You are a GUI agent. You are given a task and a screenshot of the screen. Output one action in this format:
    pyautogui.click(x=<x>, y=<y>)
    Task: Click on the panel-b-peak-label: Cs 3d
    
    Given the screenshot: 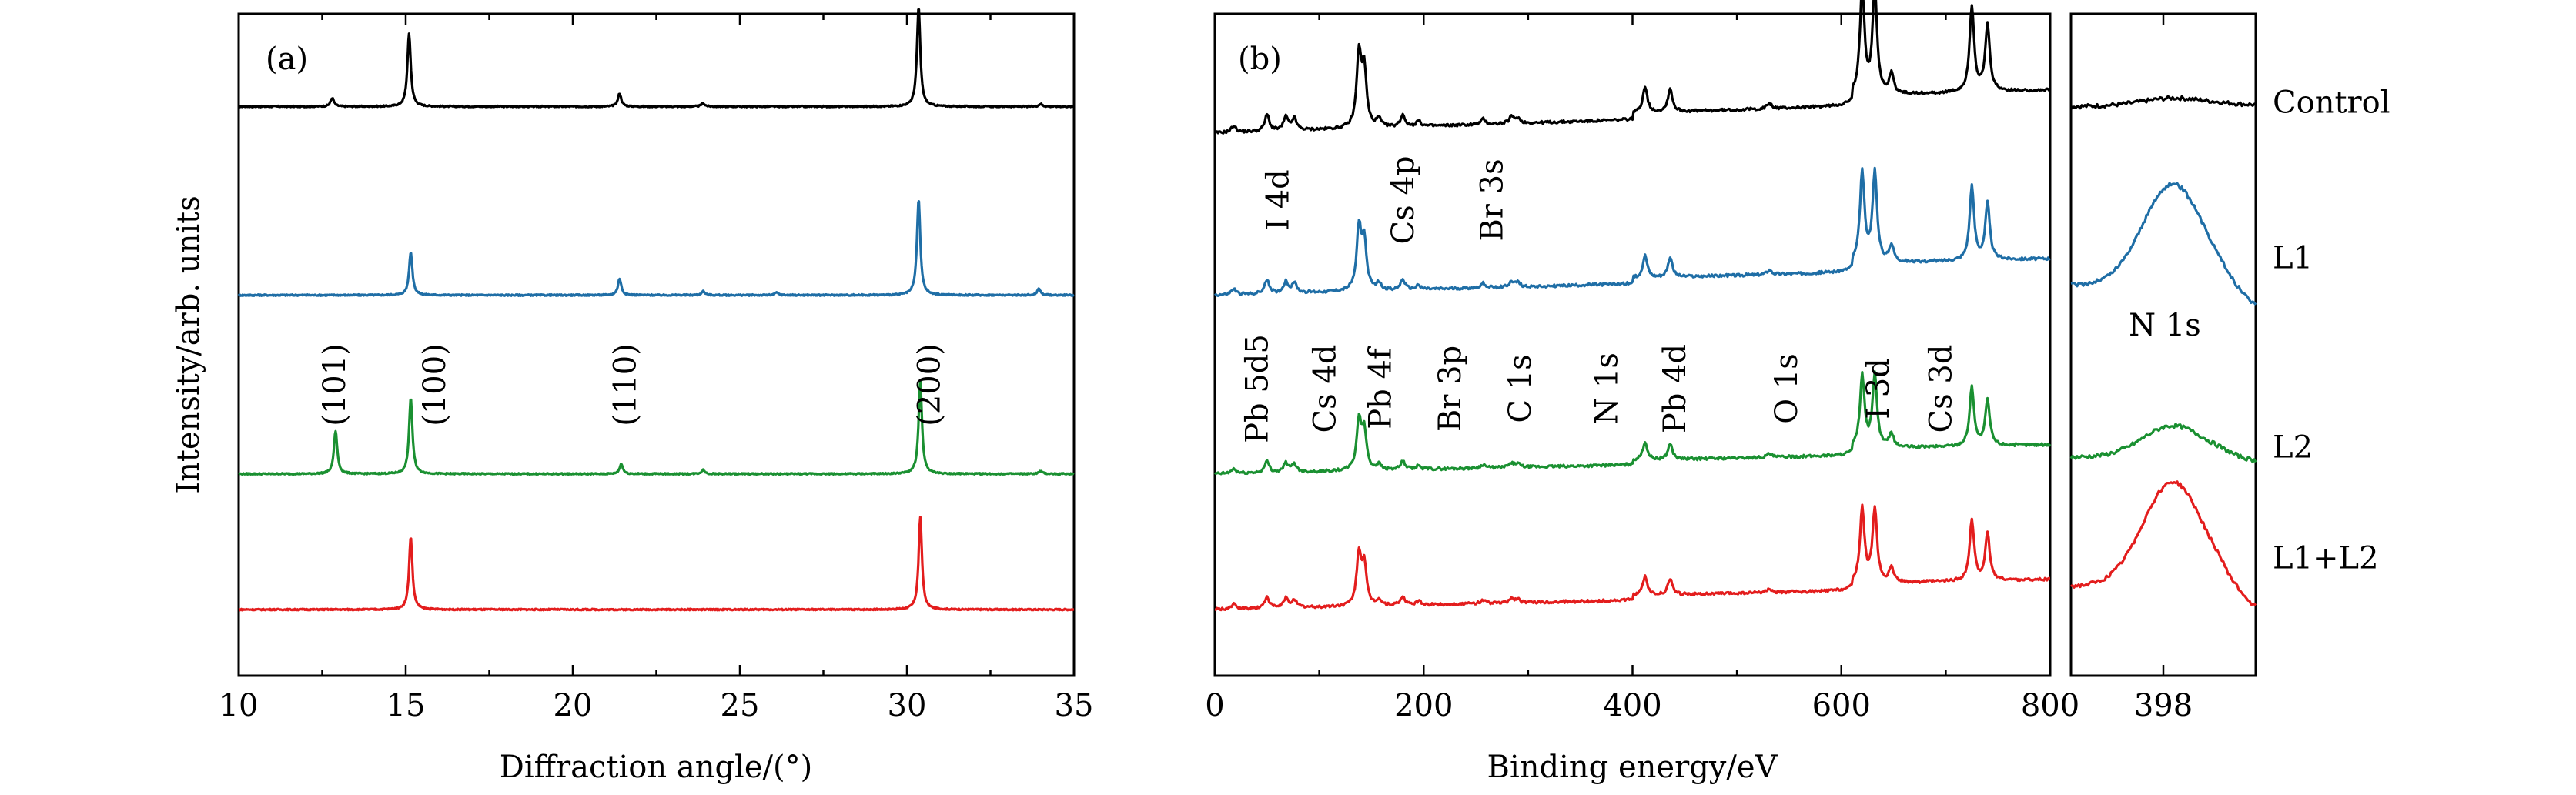 What is the action you would take?
    pyautogui.click(x=1941, y=389)
    